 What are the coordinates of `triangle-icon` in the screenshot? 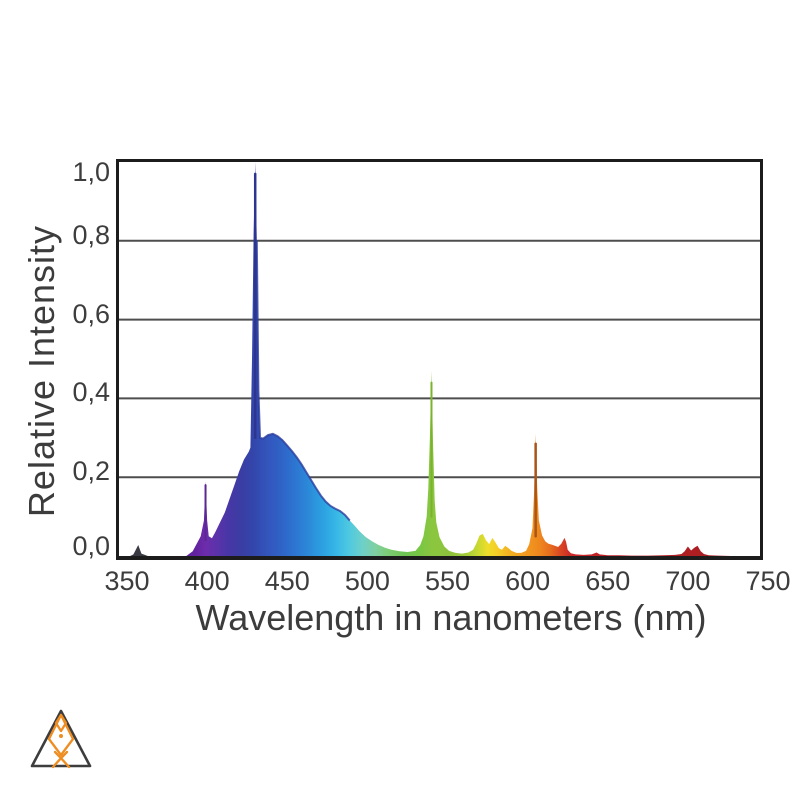 It's located at (61, 738).